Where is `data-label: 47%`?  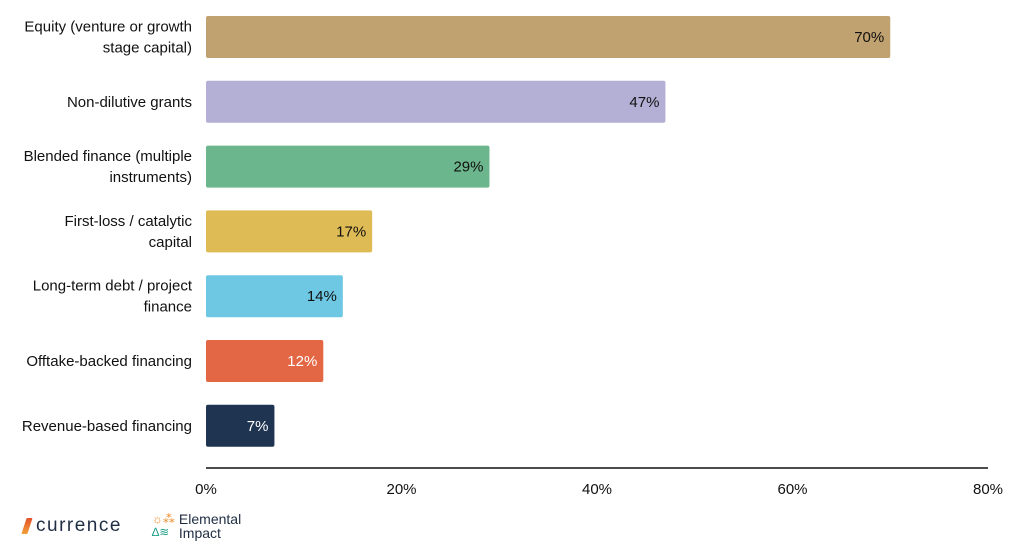 data-label: 47% is located at coordinates (644, 102).